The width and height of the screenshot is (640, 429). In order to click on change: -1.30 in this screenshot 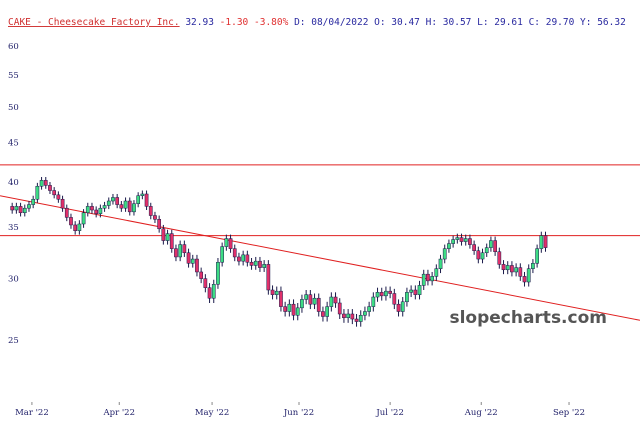, I will do `click(234, 22)`.